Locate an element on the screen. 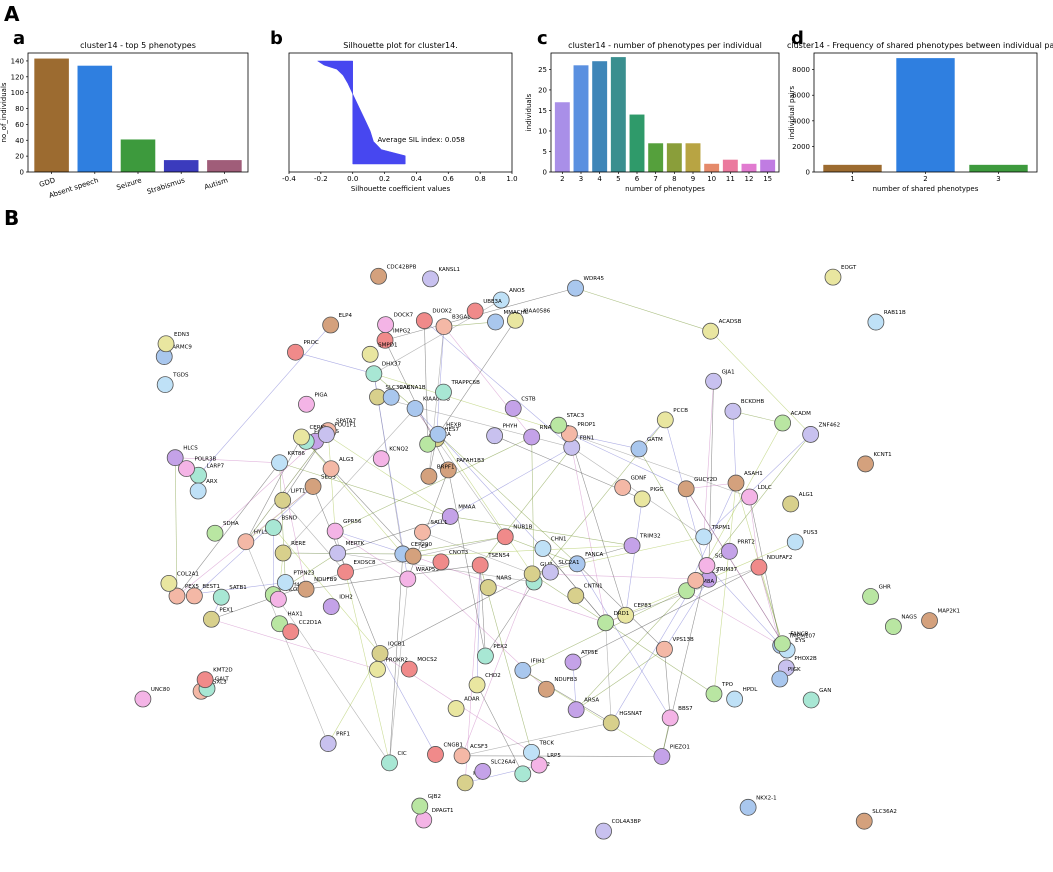 This screenshot has width=1053, height=872. network-node-label: CP is located at coordinates (425, 547).